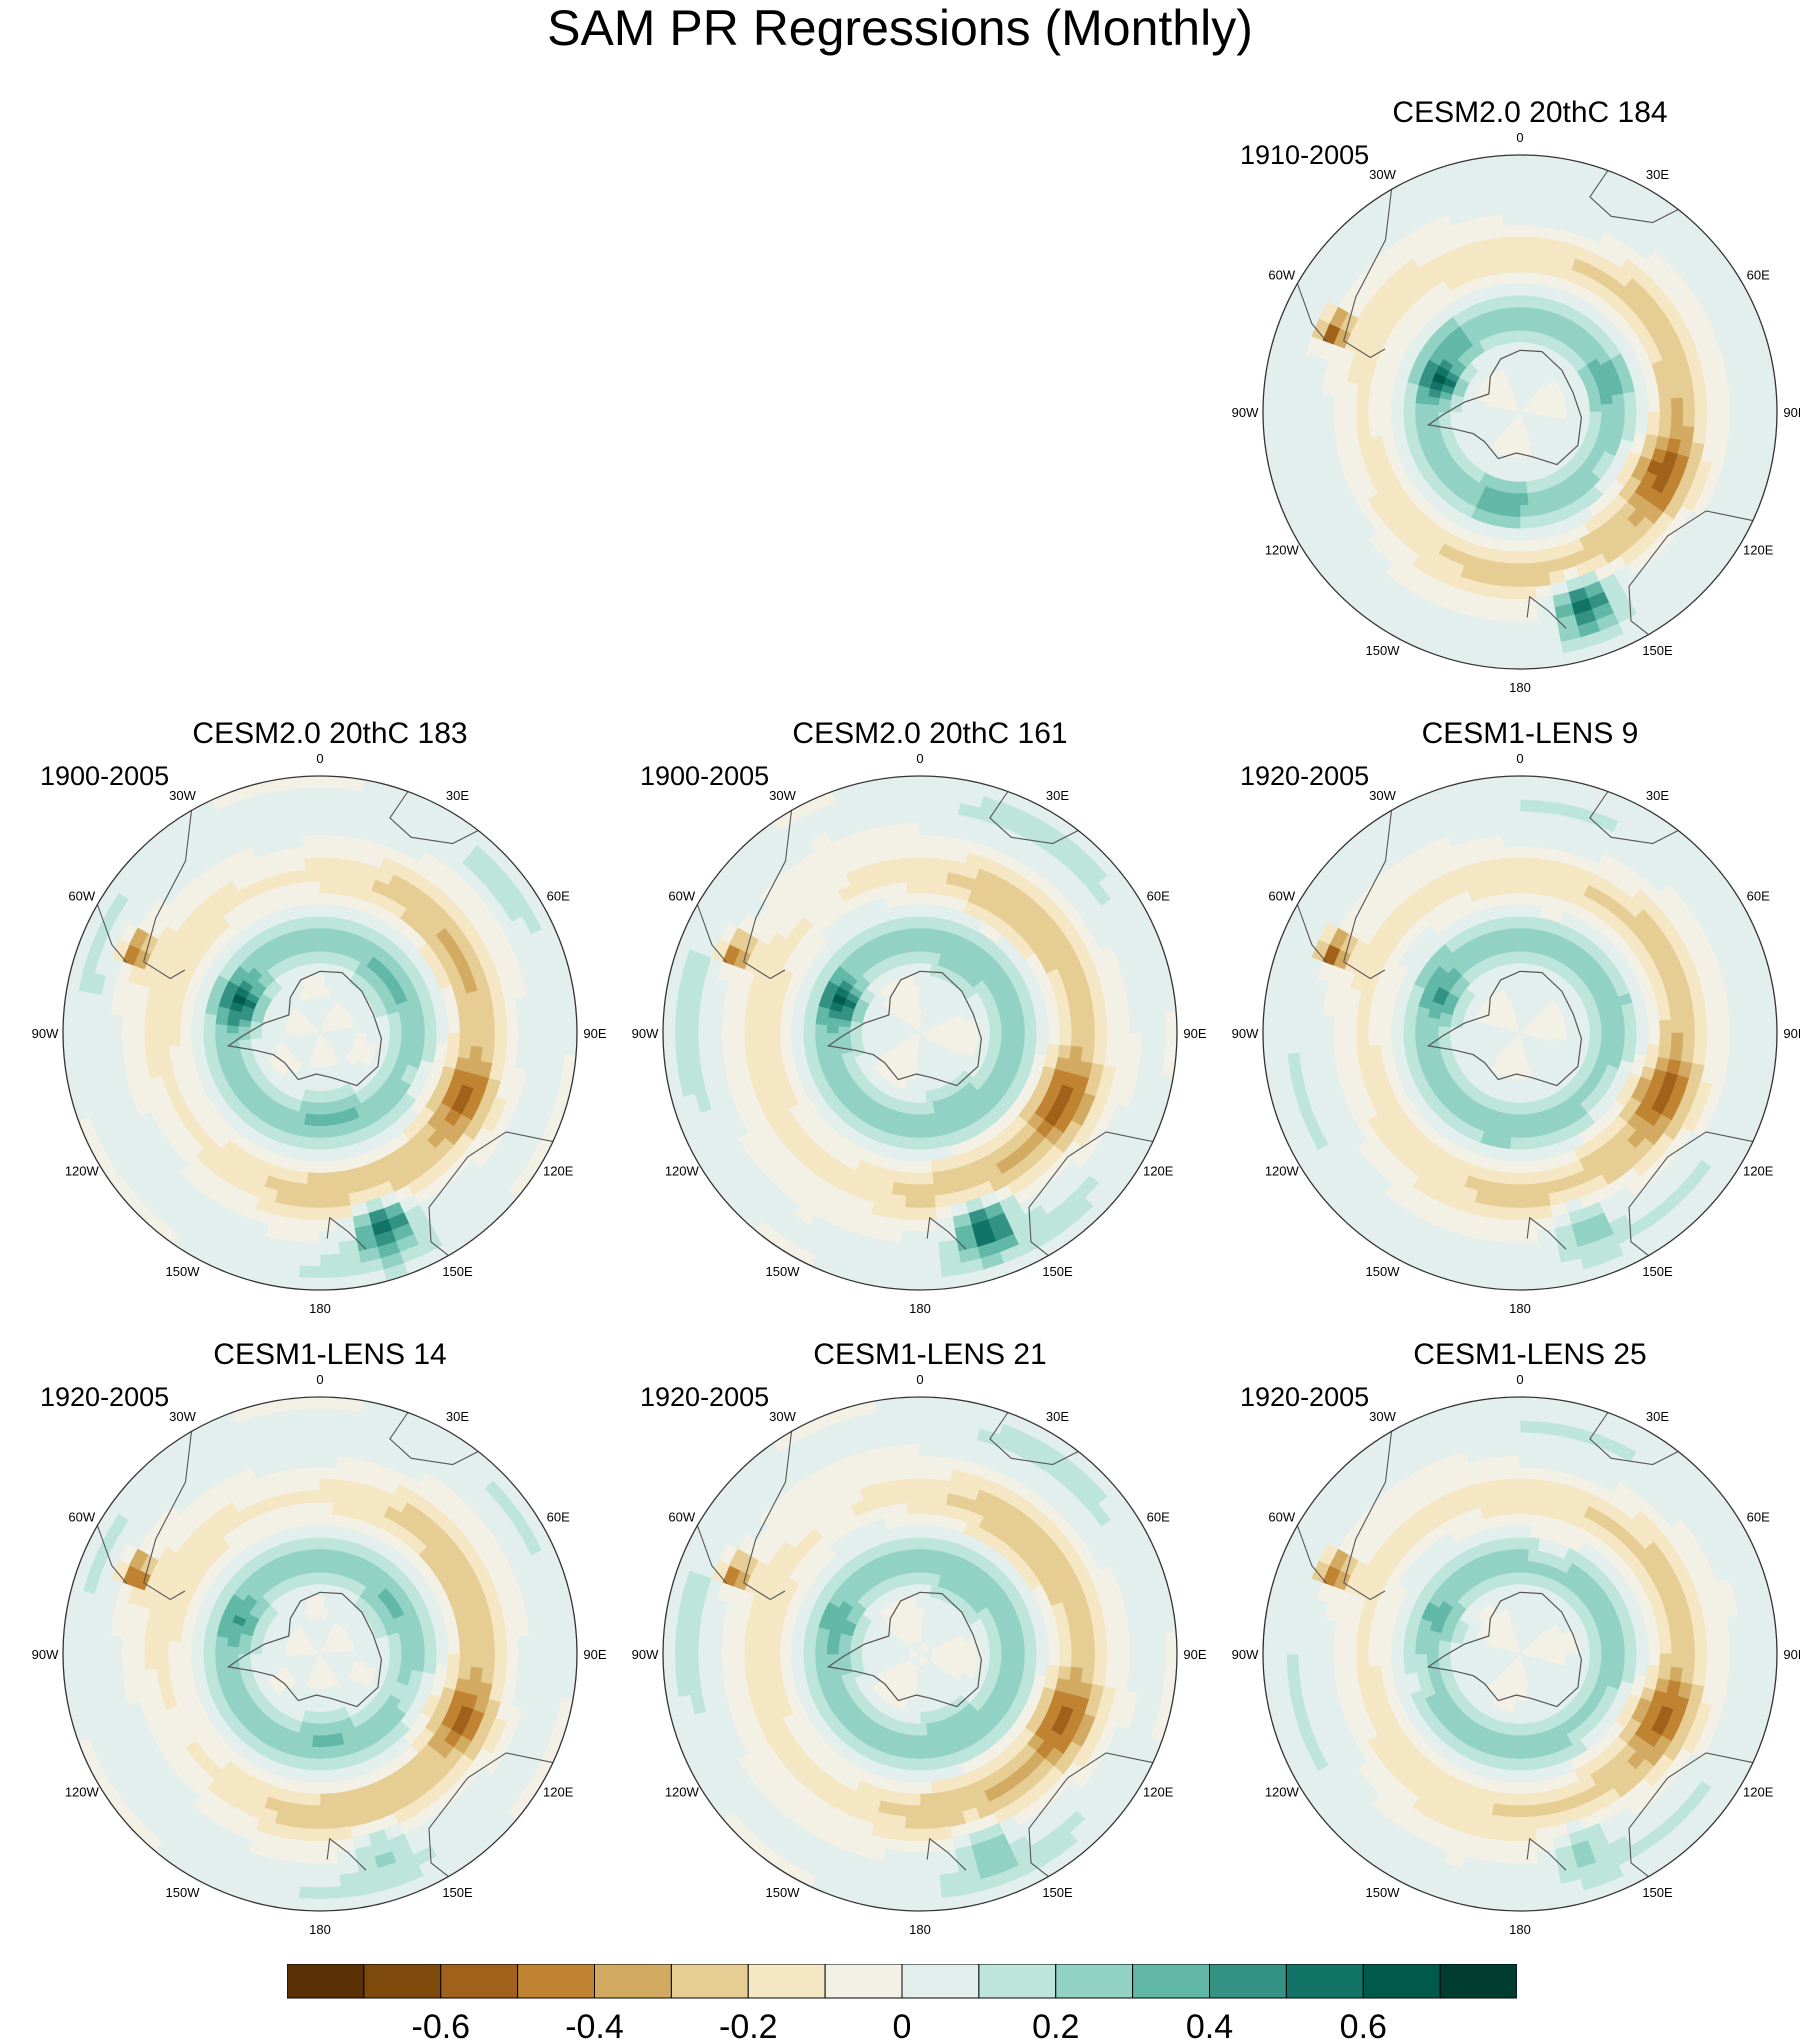 This screenshot has width=1800, height=2042. I want to click on longitude-label: 60E, so click(1158, 896).